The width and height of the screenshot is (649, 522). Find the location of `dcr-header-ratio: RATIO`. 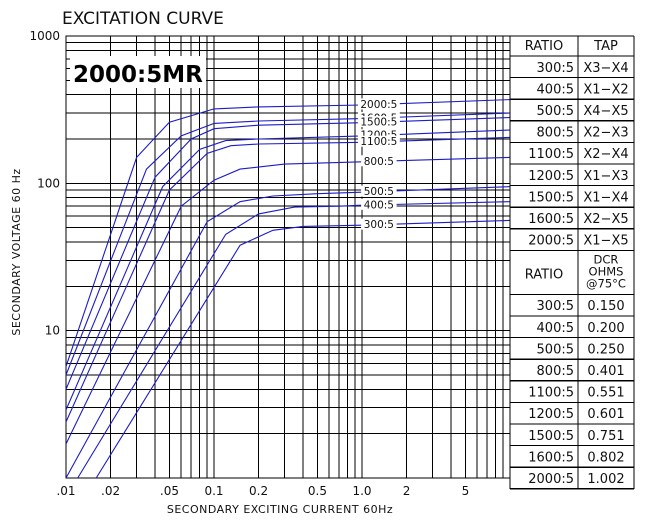

dcr-header-ratio: RATIO is located at coordinates (544, 274).